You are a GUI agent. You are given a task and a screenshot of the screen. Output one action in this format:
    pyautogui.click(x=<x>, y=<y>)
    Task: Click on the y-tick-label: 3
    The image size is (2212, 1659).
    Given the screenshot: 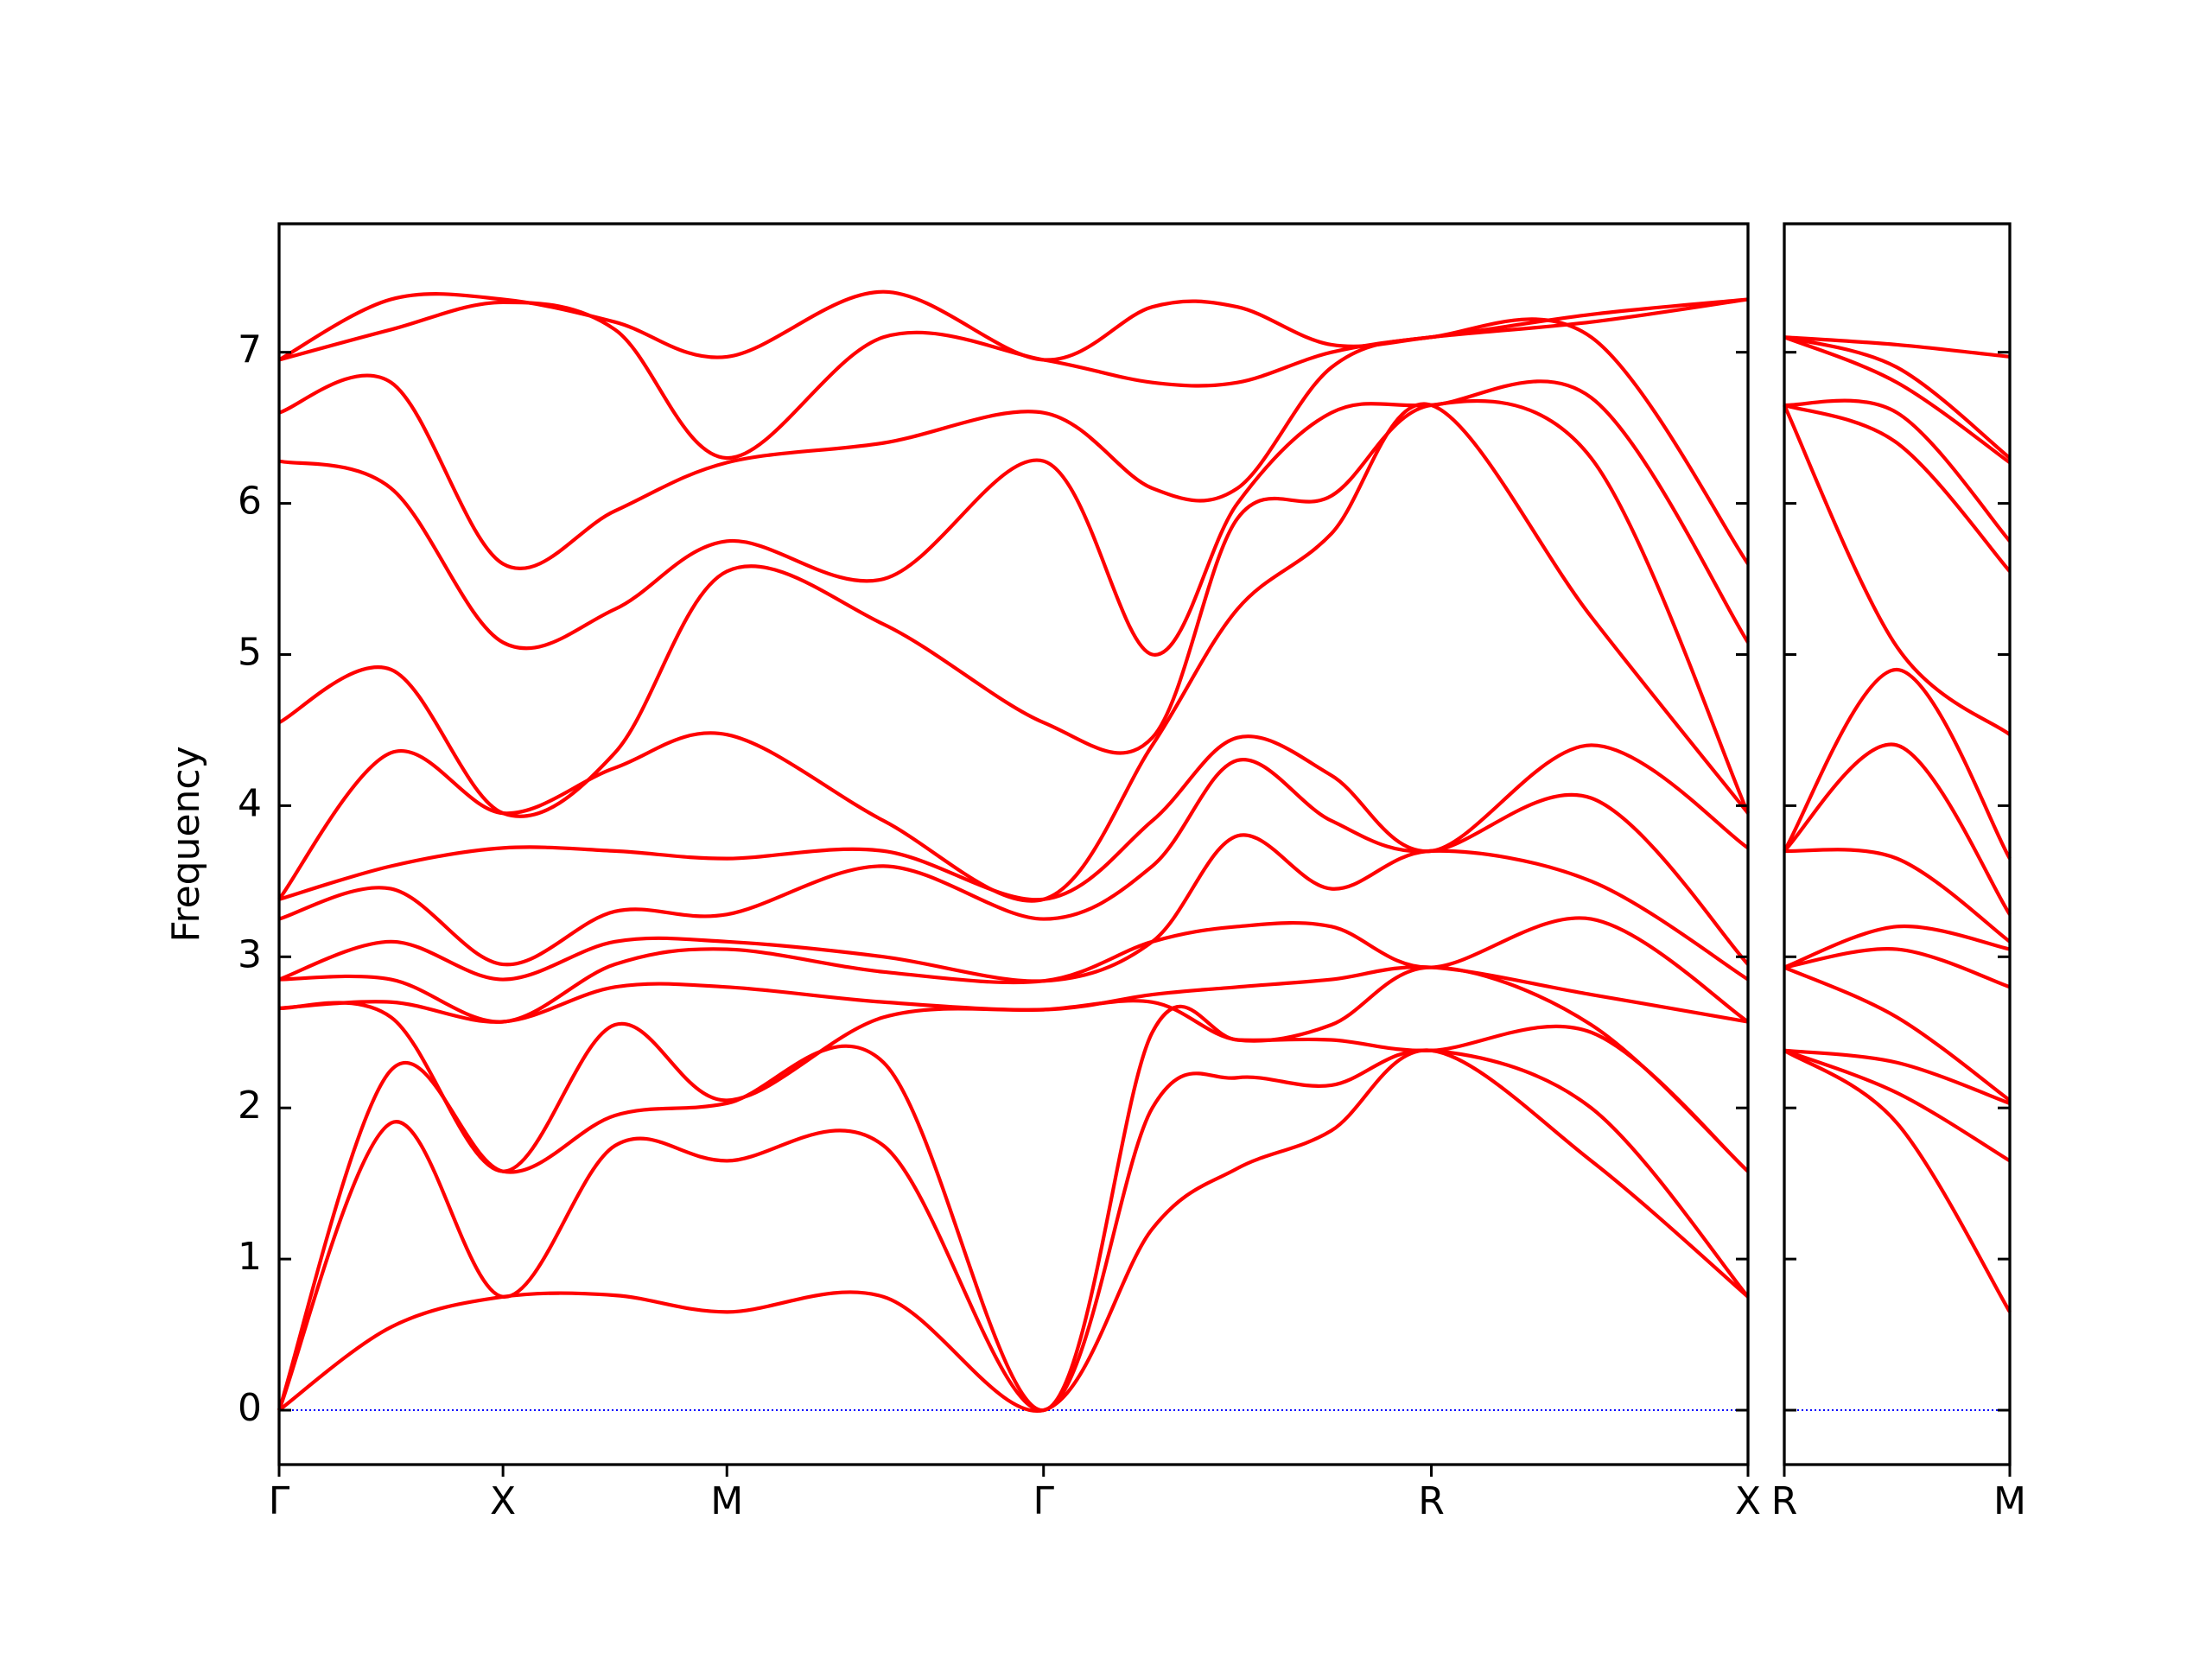 What is the action you would take?
    pyautogui.click(x=250, y=954)
    